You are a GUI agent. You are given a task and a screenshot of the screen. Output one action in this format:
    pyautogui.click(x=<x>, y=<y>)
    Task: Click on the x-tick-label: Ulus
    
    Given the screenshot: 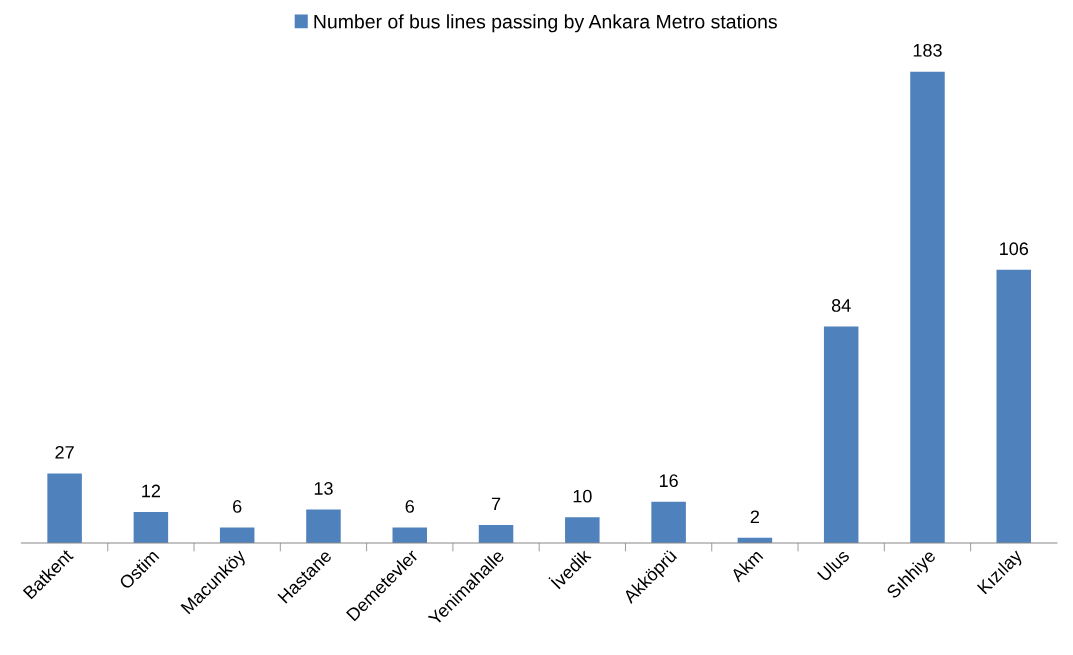 What is the action you would take?
    pyautogui.click(x=833, y=565)
    